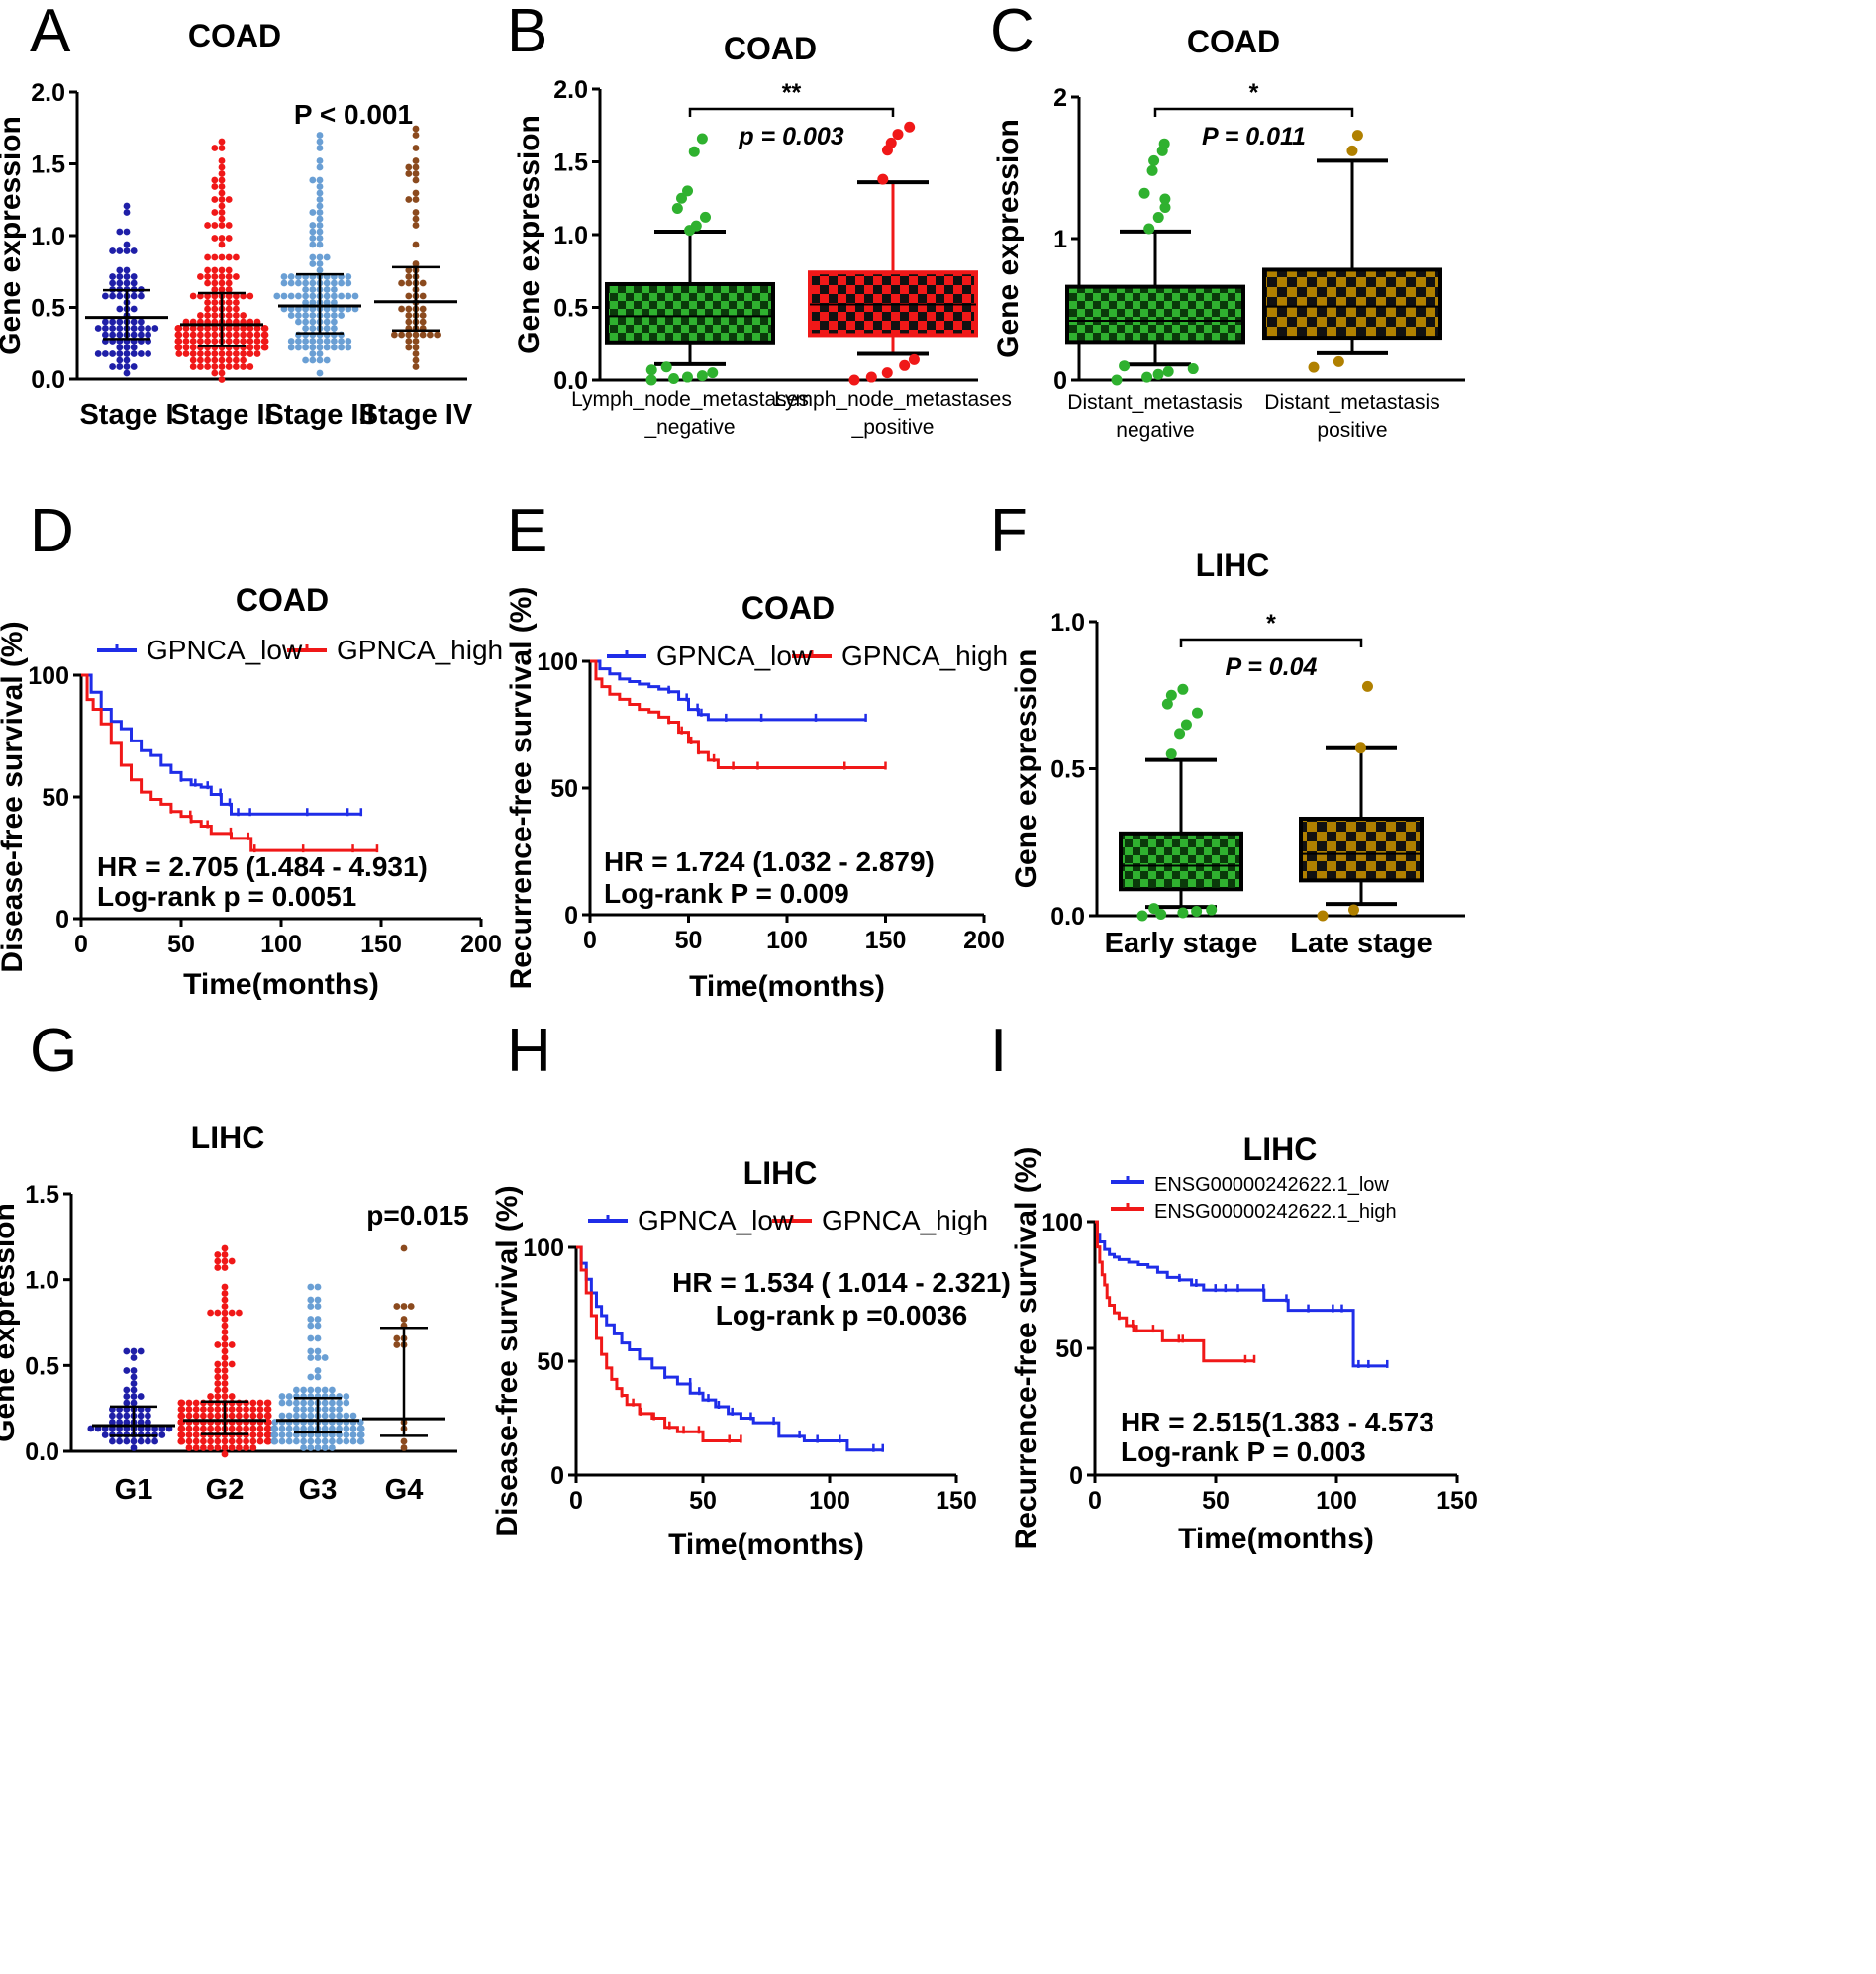 Image resolution: width=1876 pixels, height=1974 pixels. Describe the element at coordinates (126, 415) in the screenshot. I see `x-category-label: Stage I` at that location.